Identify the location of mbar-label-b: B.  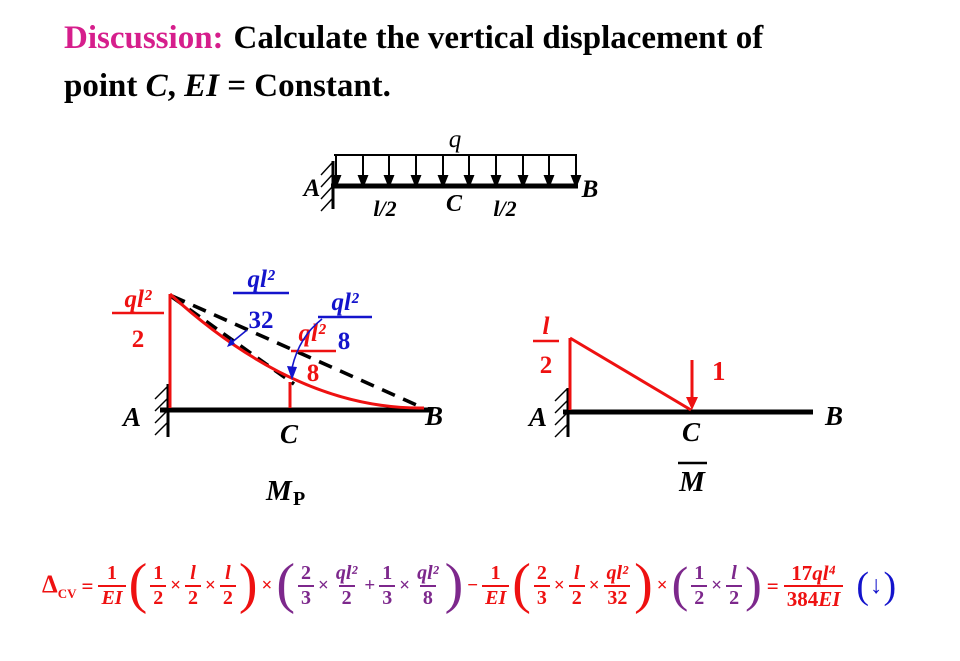
(833, 416).